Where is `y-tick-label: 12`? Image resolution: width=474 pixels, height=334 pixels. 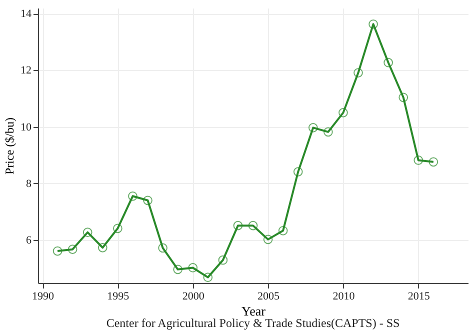
y-tick-label: 12 is located at coordinates (26, 70).